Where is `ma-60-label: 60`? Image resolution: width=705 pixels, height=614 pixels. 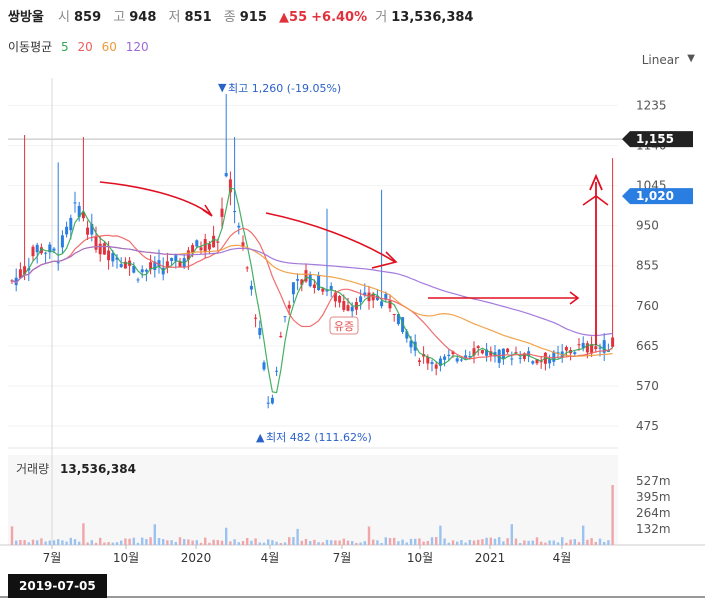 ma-60-label: 60 is located at coordinates (109, 47).